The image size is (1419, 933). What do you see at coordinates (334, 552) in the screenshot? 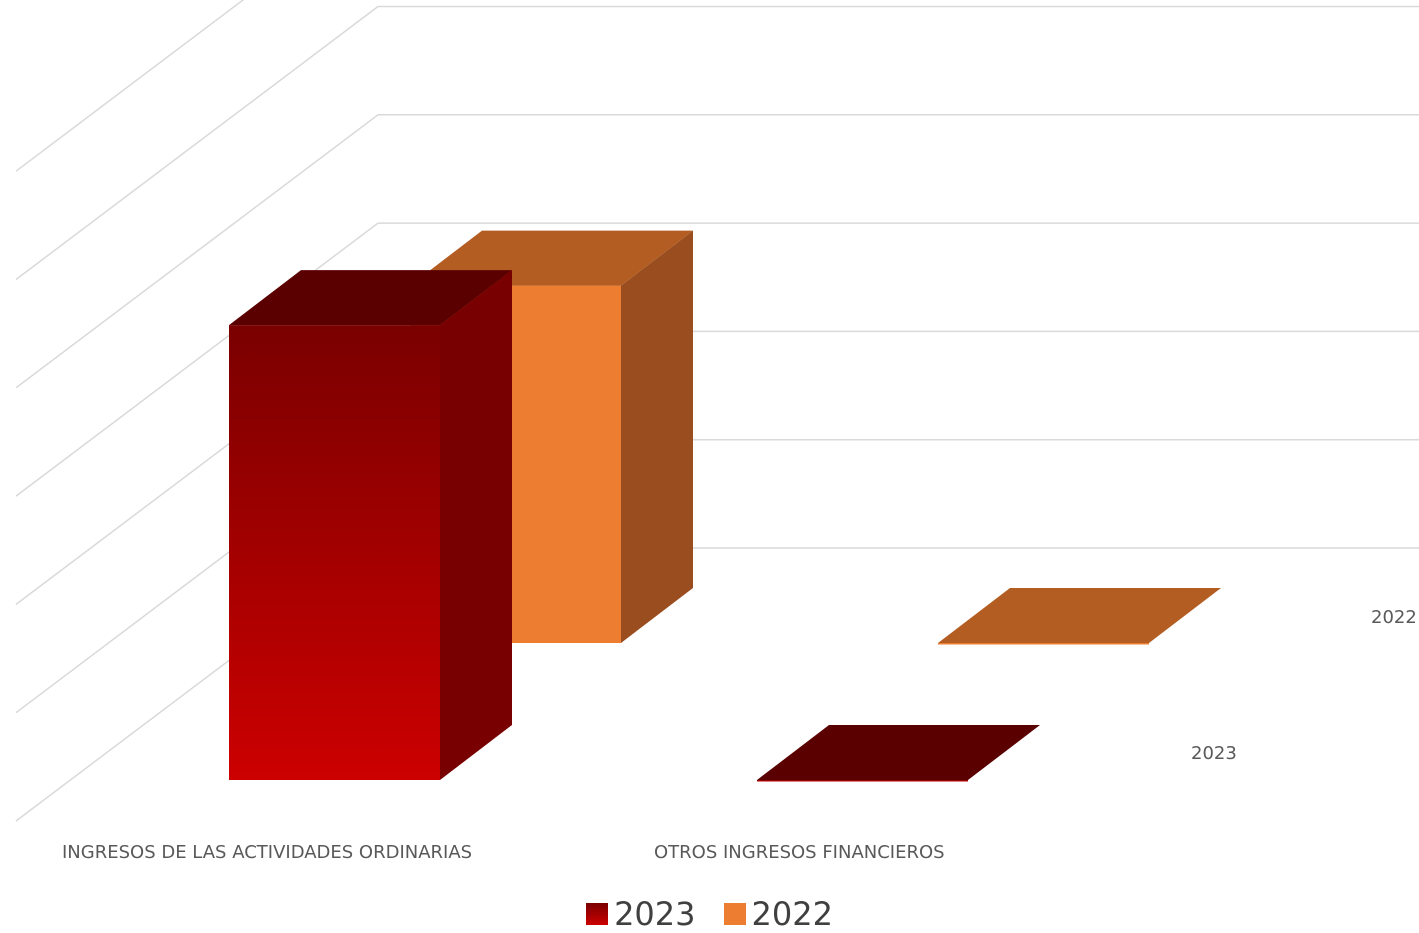
I see `bar-2023-0-front` at bounding box center [334, 552].